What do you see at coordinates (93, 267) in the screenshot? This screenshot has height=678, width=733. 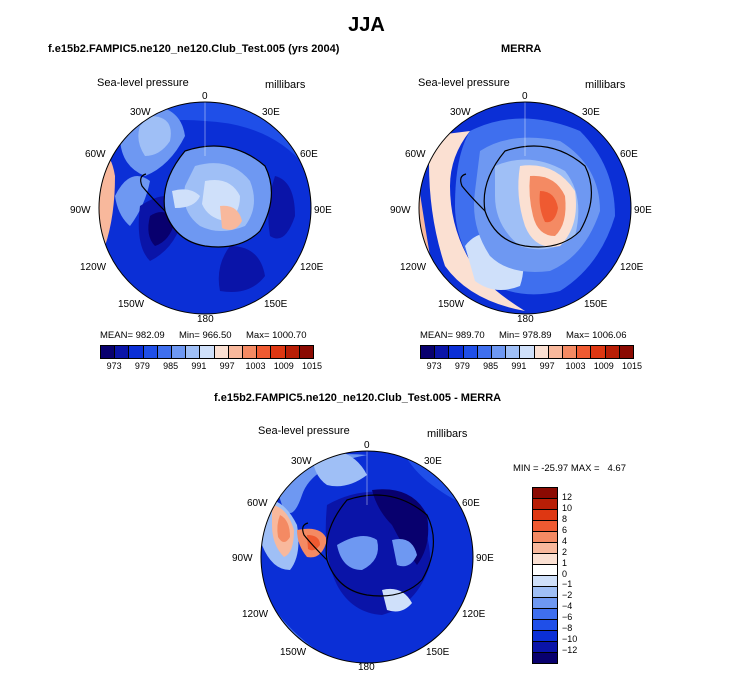 I see `panel-1-lon-120w: 120W` at bounding box center [93, 267].